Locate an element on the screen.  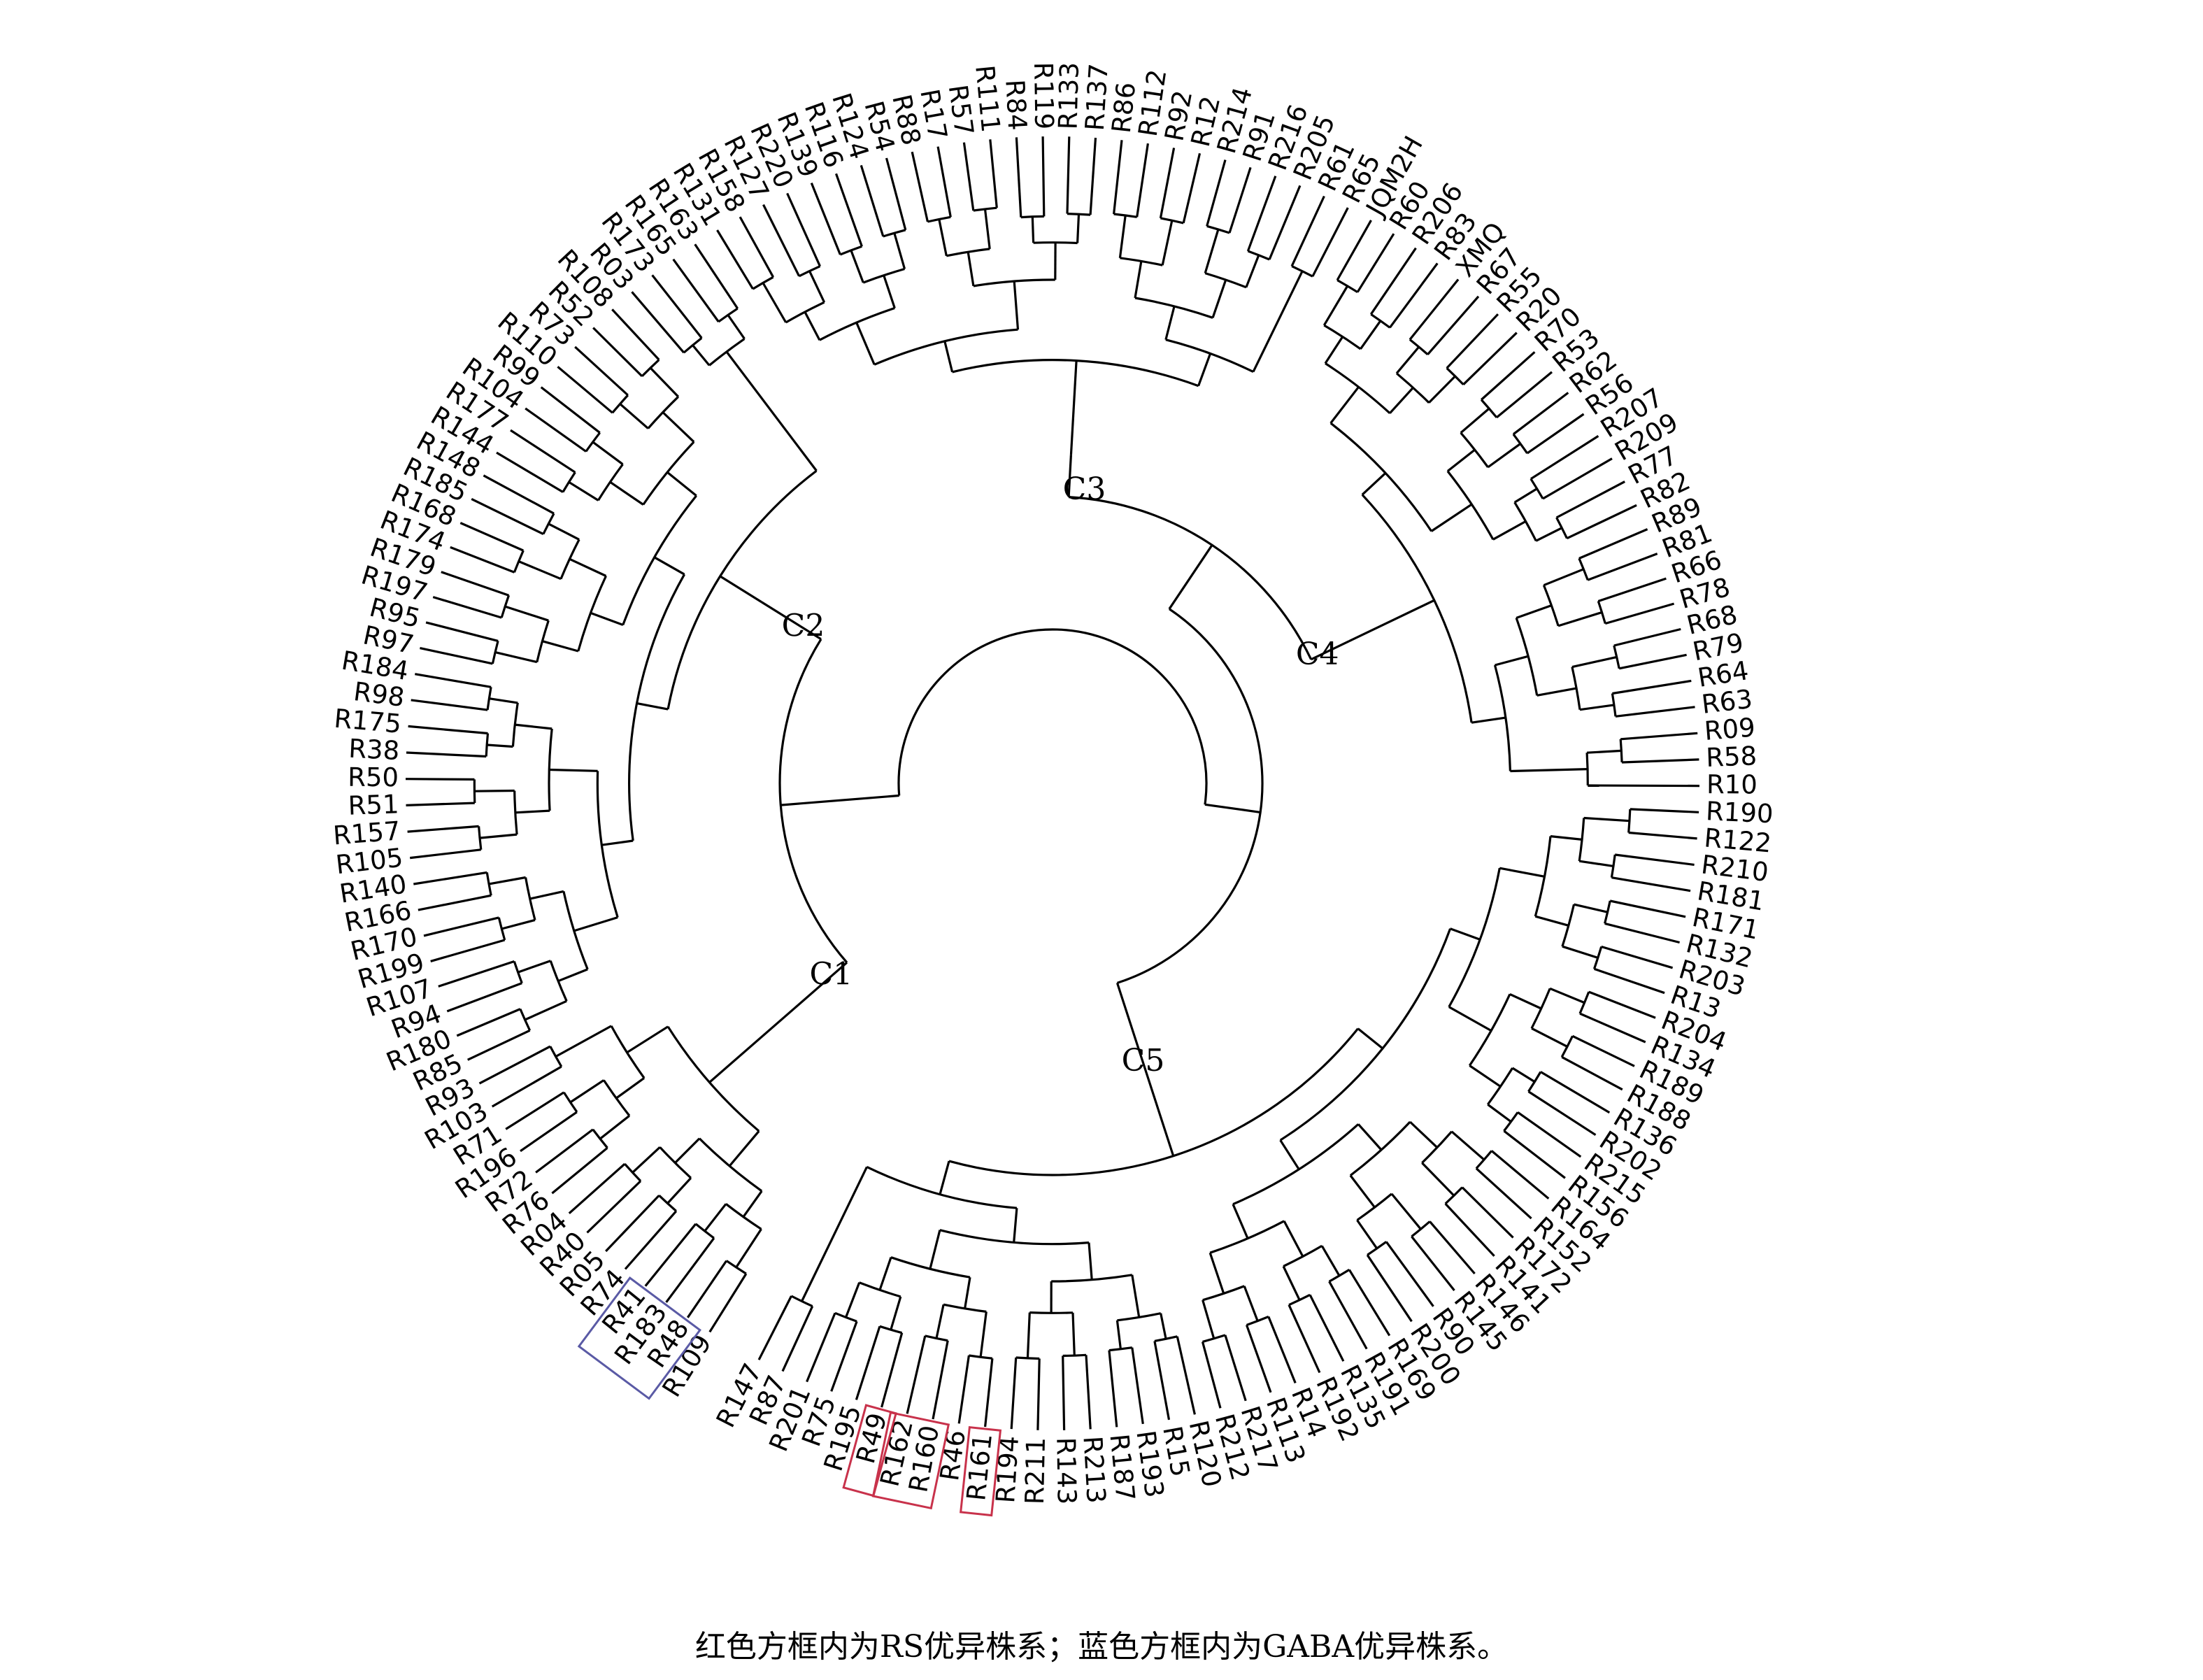
leaf-label: R157 is located at coordinates (366, 833).